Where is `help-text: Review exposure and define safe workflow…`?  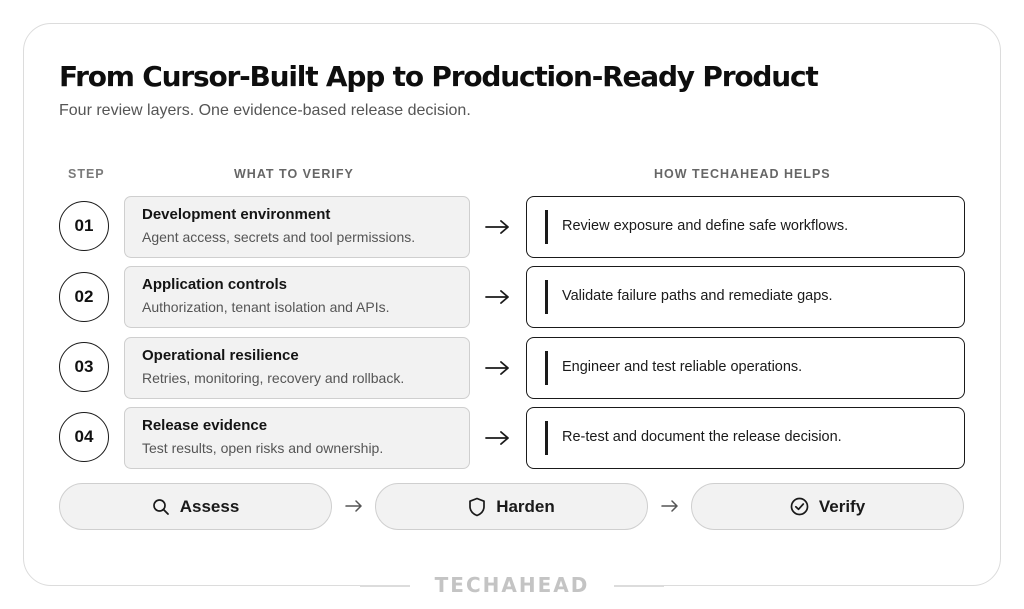
help-text: Review exposure and define safe workflow… is located at coordinates (705, 226).